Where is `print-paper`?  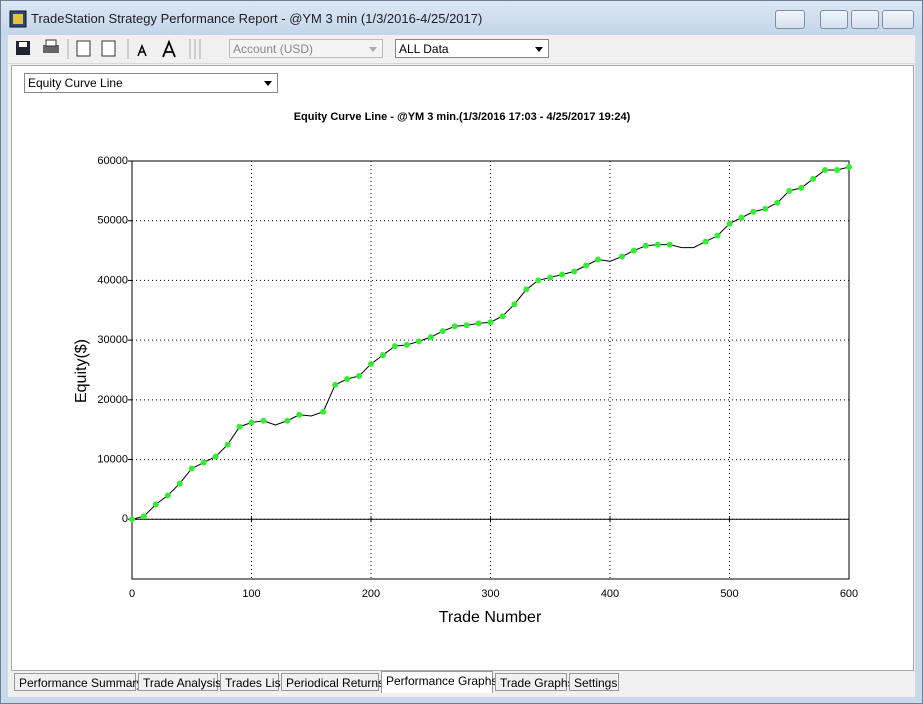
print-paper is located at coordinates (51, 43).